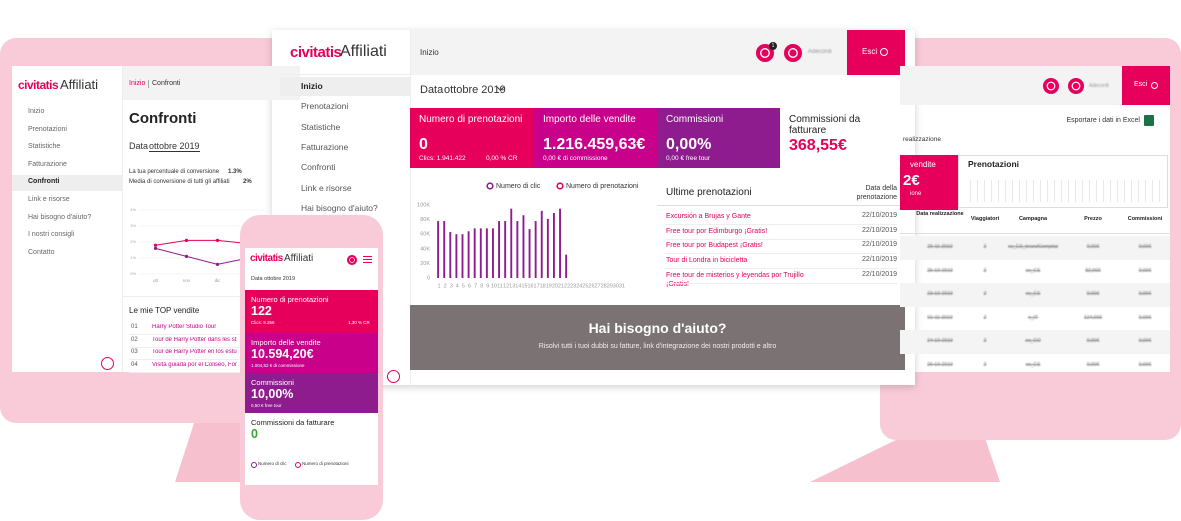  Describe the element at coordinates (940, 364) in the screenshot. I see `table-cell: 26-10-2019` at that location.